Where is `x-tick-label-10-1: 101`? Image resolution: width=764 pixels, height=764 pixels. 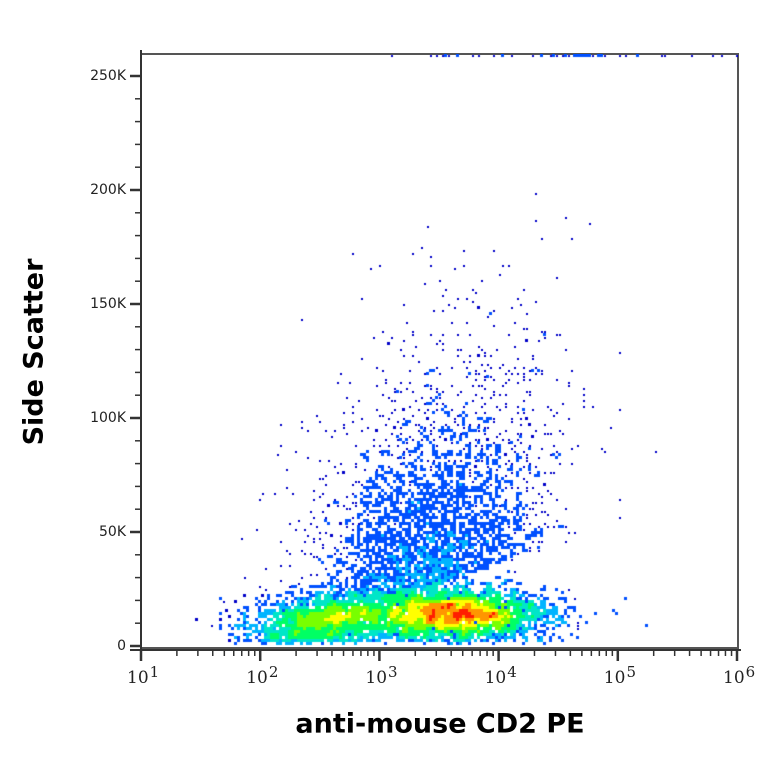
x-tick-label-10-1: 101 is located at coordinates (143, 675).